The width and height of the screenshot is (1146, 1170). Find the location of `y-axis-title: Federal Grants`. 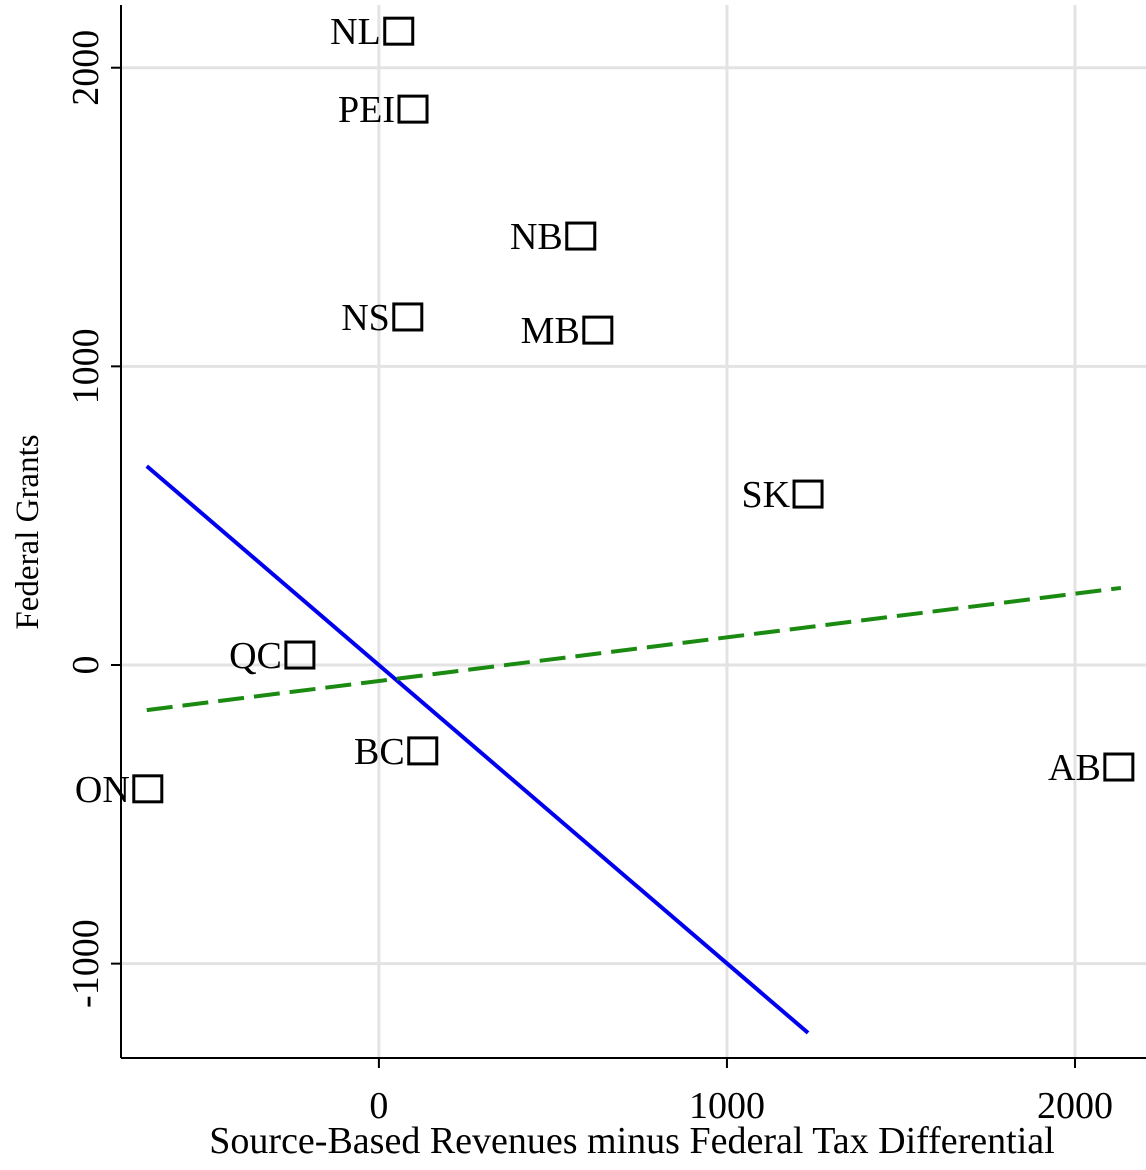

y-axis-title: Federal Grants is located at coordinates (28, 531).